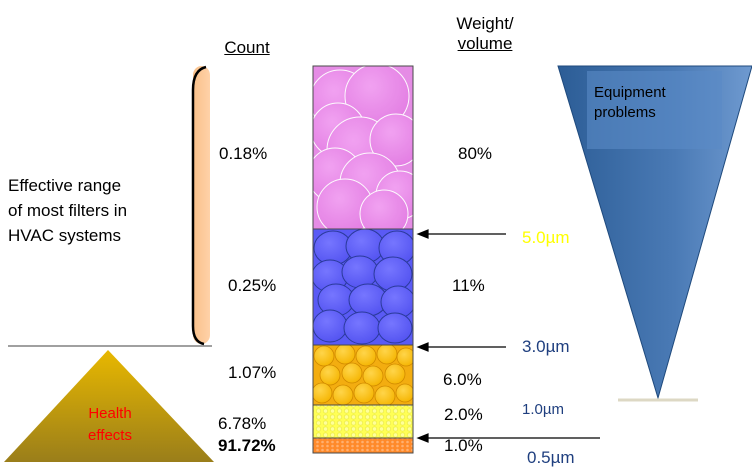  I want to click on weight-header-line1: Weight/, so click(485, 23).